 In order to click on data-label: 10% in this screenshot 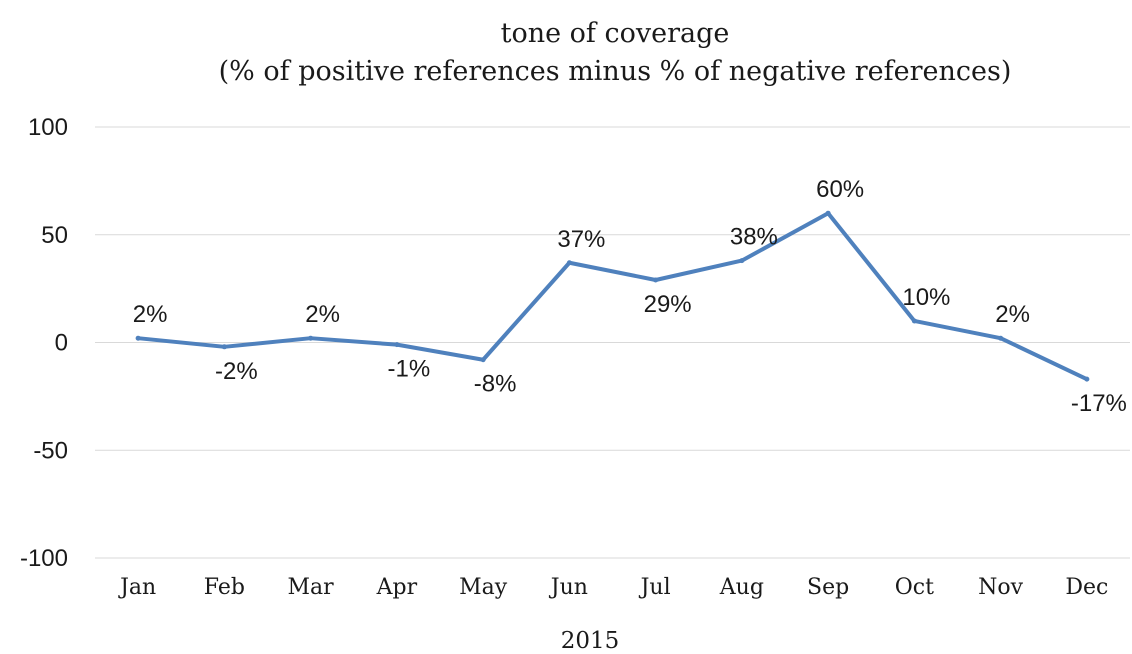, I will do `click(926, 297)`.